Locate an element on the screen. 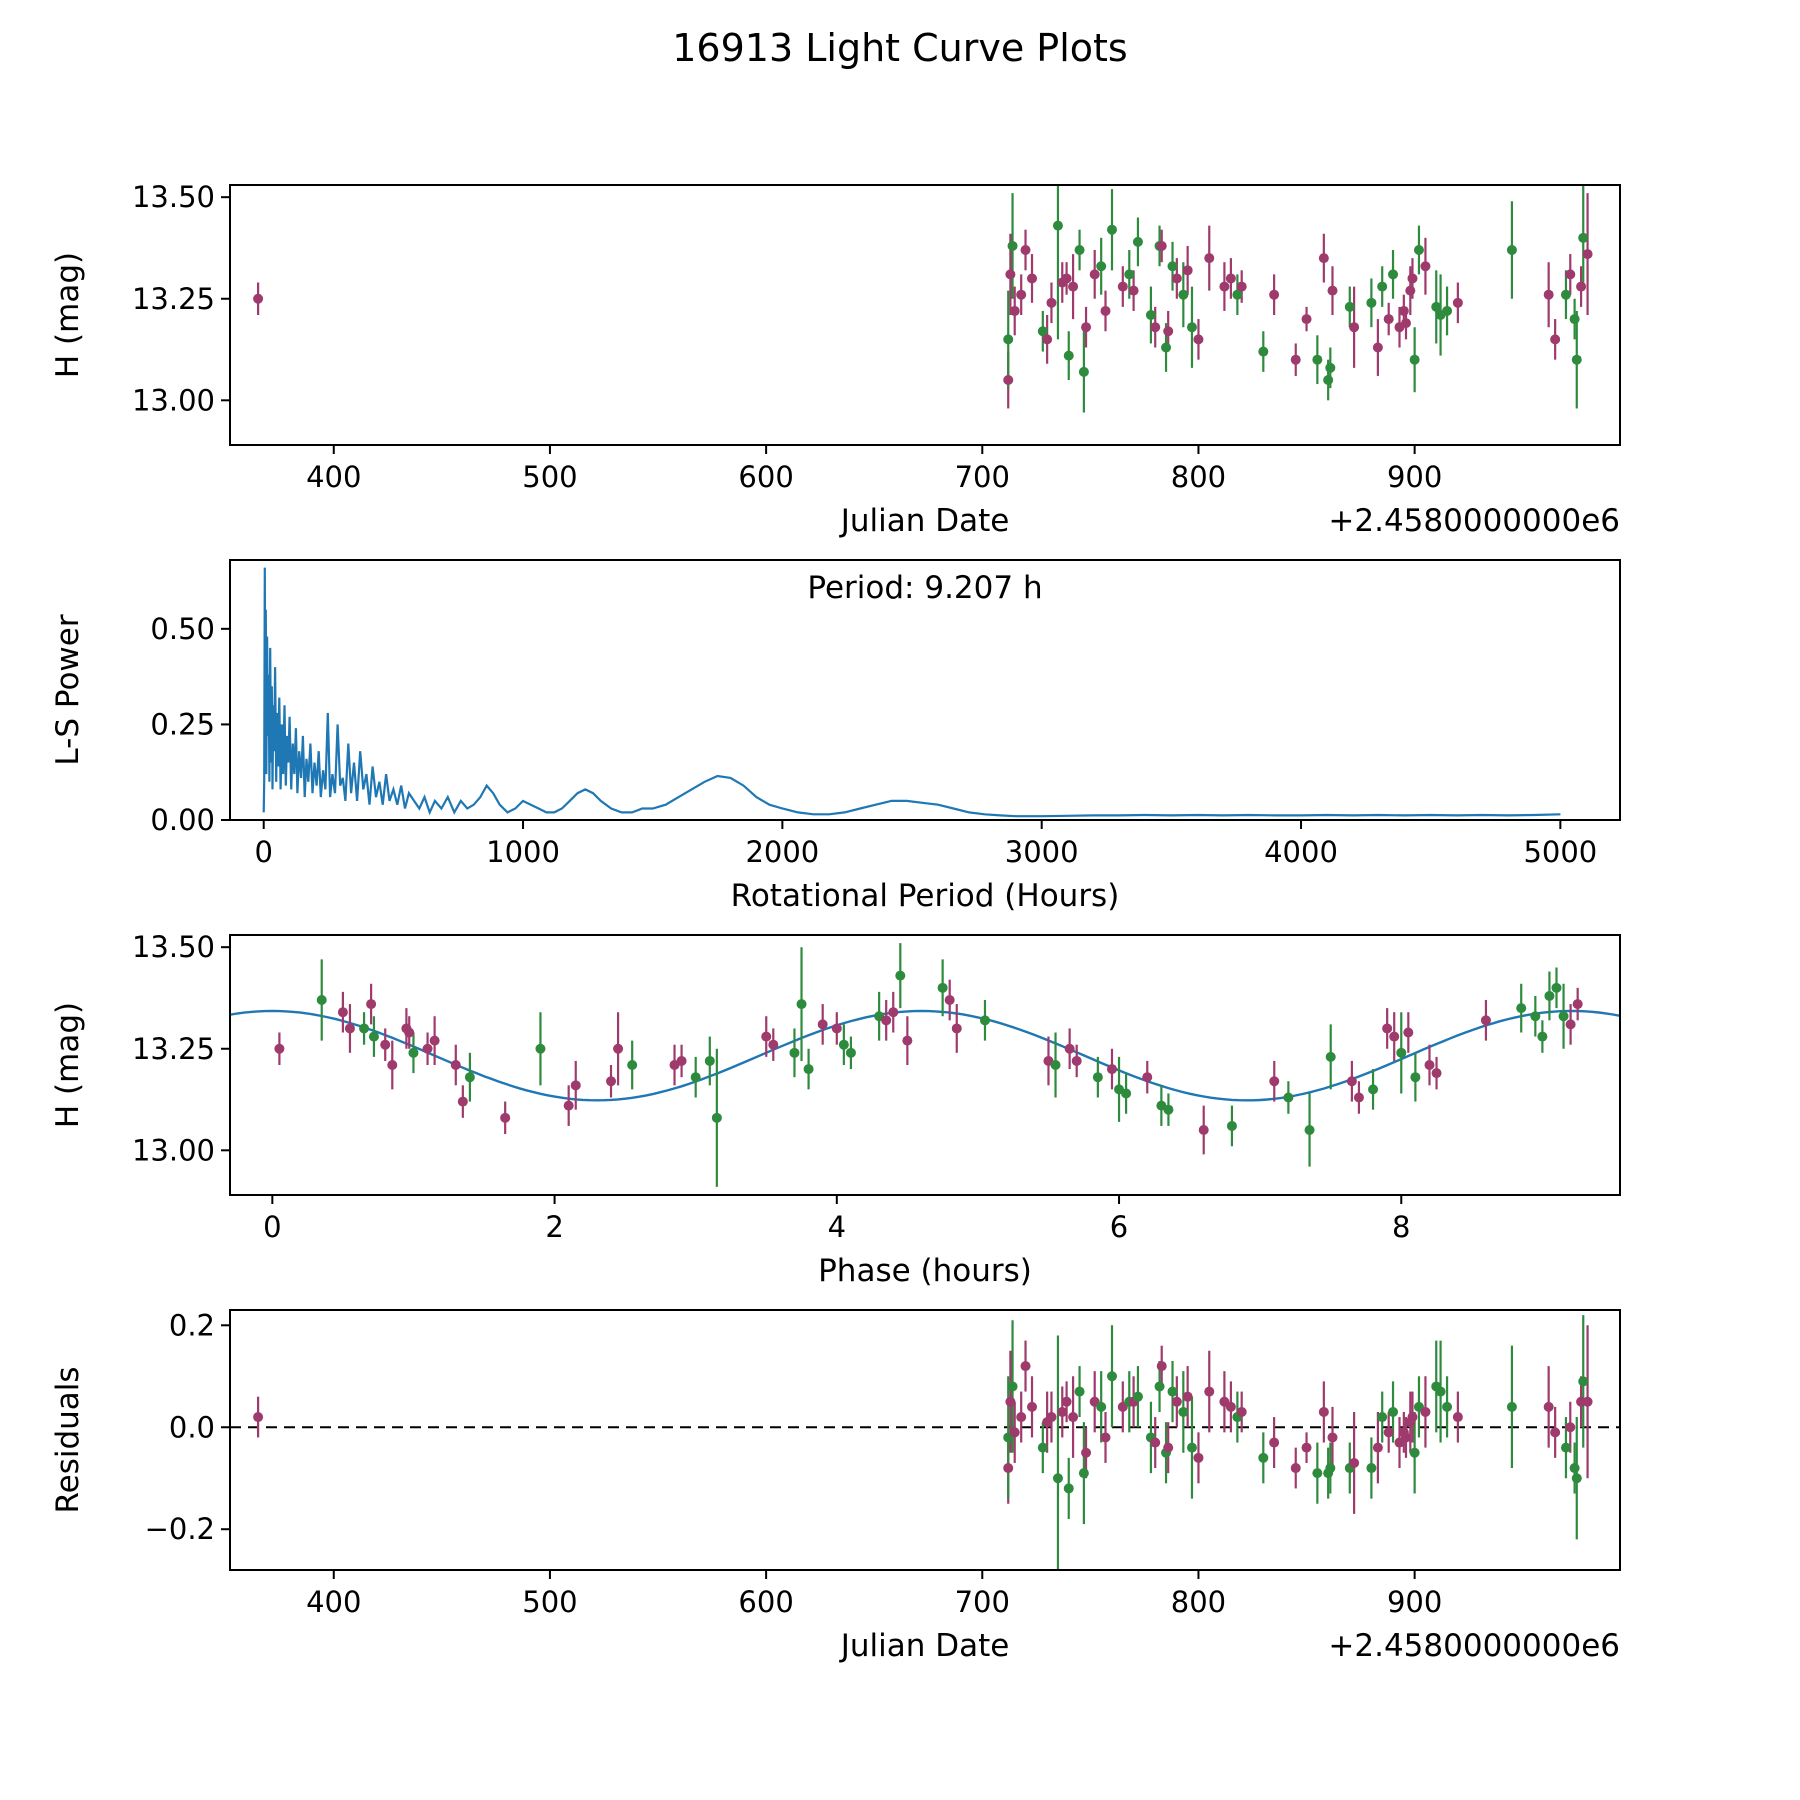 This screenshot has height=1800, width=1800. fit-curve is located at coordinates (925, 1055).